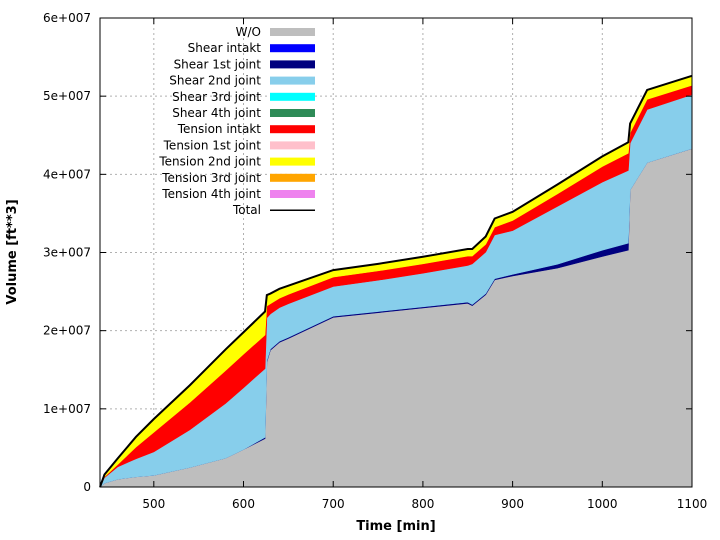  Describe the element at coordinates (292, 80) in the screenshot. I see `legend-swatch-shear-2nd-joint` at that location.